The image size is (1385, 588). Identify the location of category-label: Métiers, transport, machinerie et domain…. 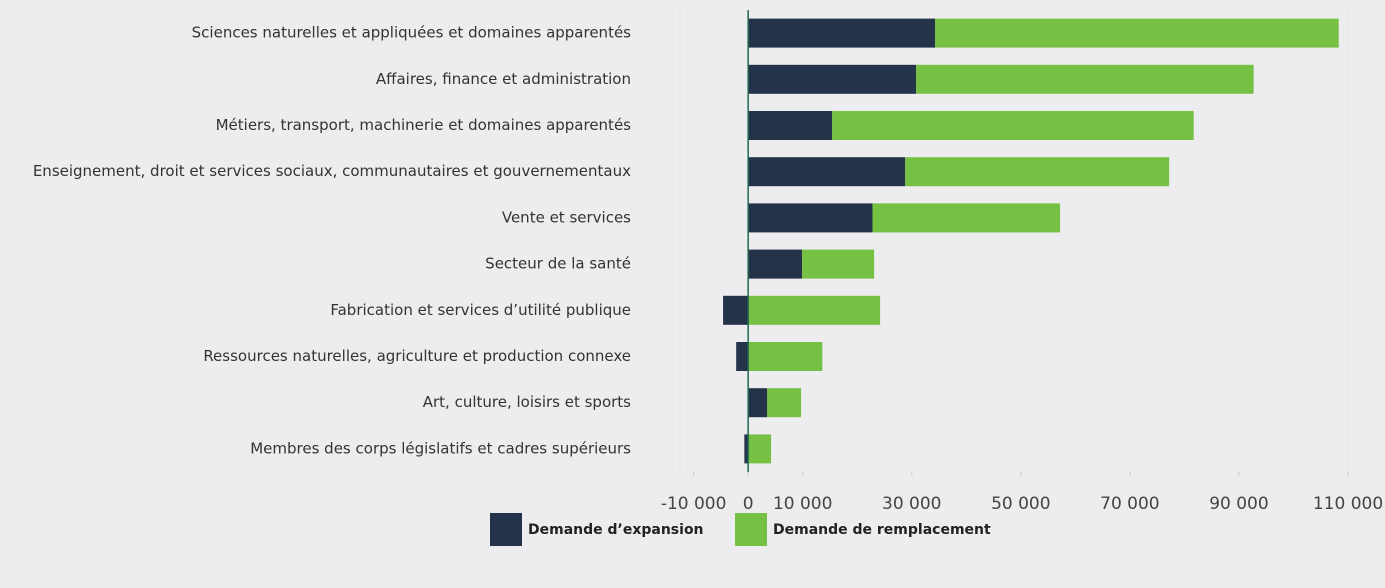
(424, 125).